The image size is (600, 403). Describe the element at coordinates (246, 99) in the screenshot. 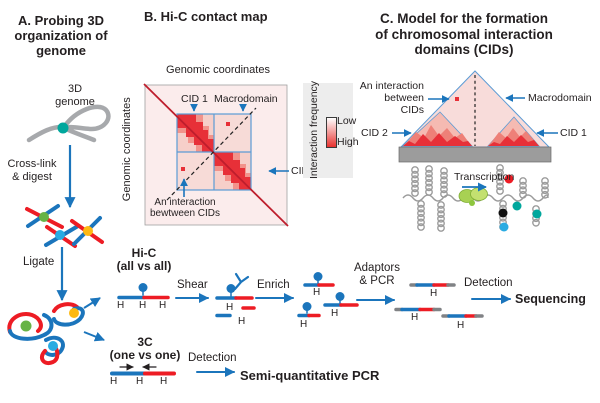

I see `map-macrodomain-label: Macrodomain` at that location.